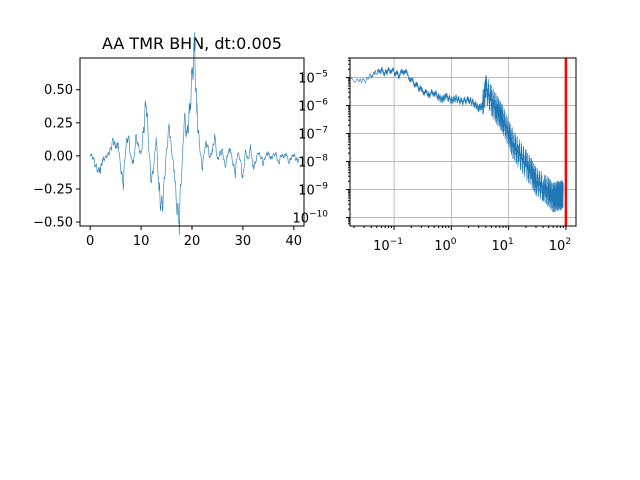 The width and height of the screenshot is (640, 480). Describe the element at coordinates (192, 43) in the screenshot. I see `chart-title: AA TMR BHN, dt:0.005` at that location.